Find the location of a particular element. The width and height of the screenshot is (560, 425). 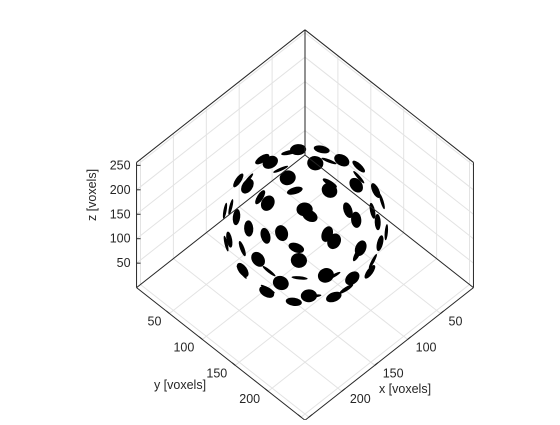

z-axis-label: z [voxels] is located at coordinates (92, 195).